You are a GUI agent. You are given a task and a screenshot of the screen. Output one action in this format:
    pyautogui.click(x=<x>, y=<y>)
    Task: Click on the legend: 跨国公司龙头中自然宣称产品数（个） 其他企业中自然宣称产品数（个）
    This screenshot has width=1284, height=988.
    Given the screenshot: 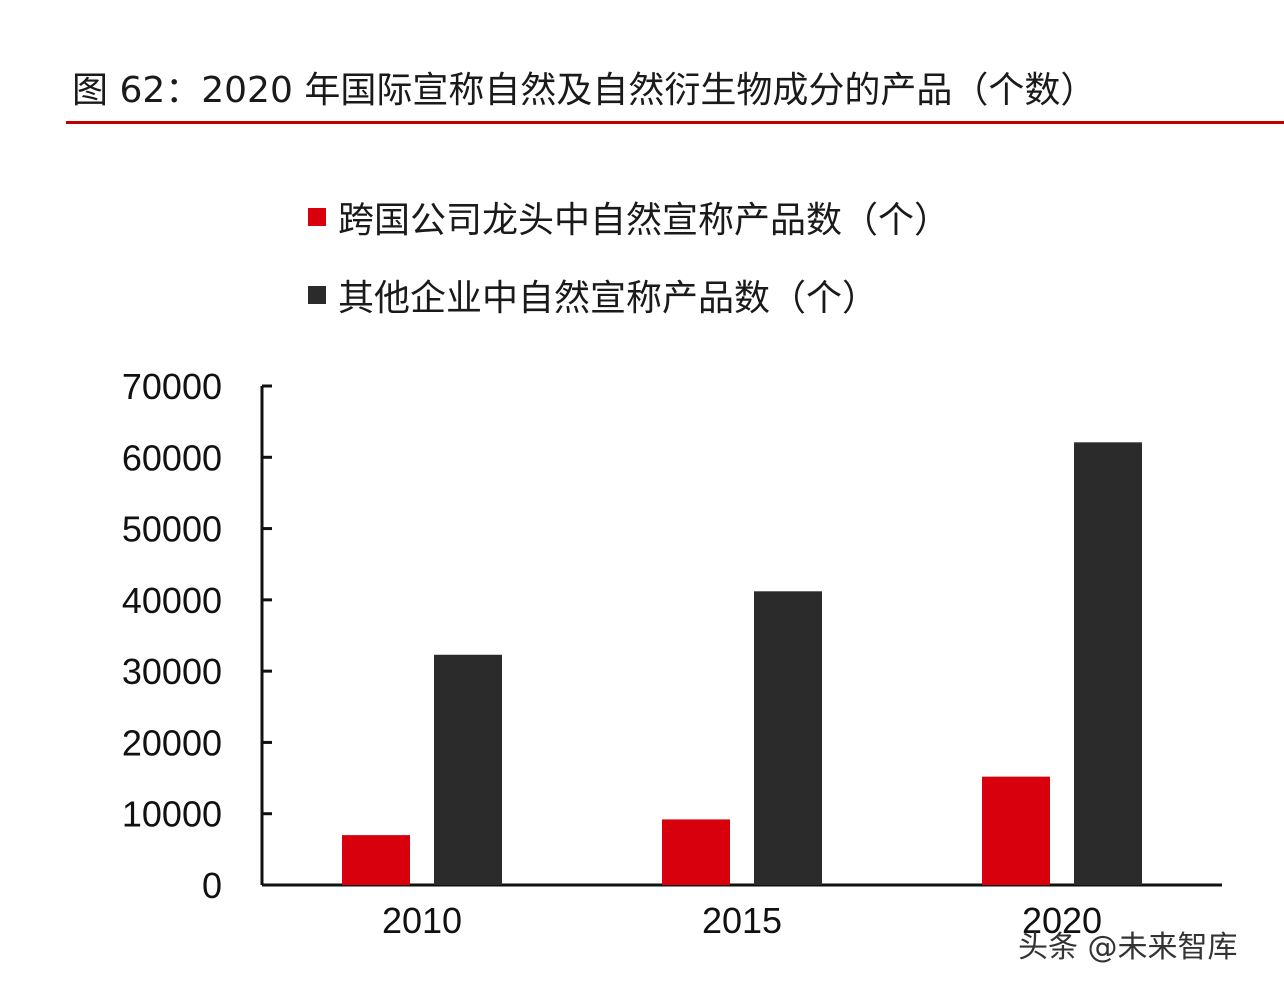 What is the action you would take?
    pyautogui.click(x=629, y=268)
    